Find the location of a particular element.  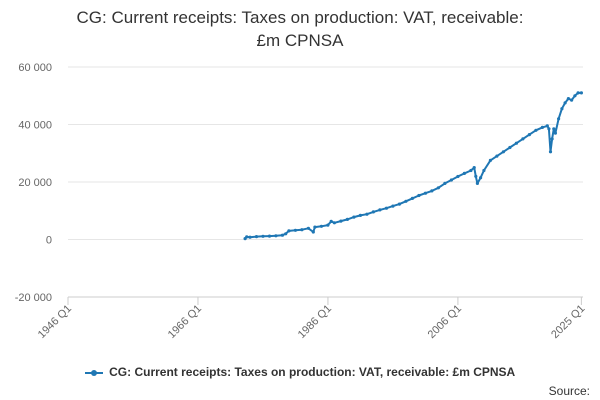

y-tick-label: 0 is located at coordinates (49, 241).